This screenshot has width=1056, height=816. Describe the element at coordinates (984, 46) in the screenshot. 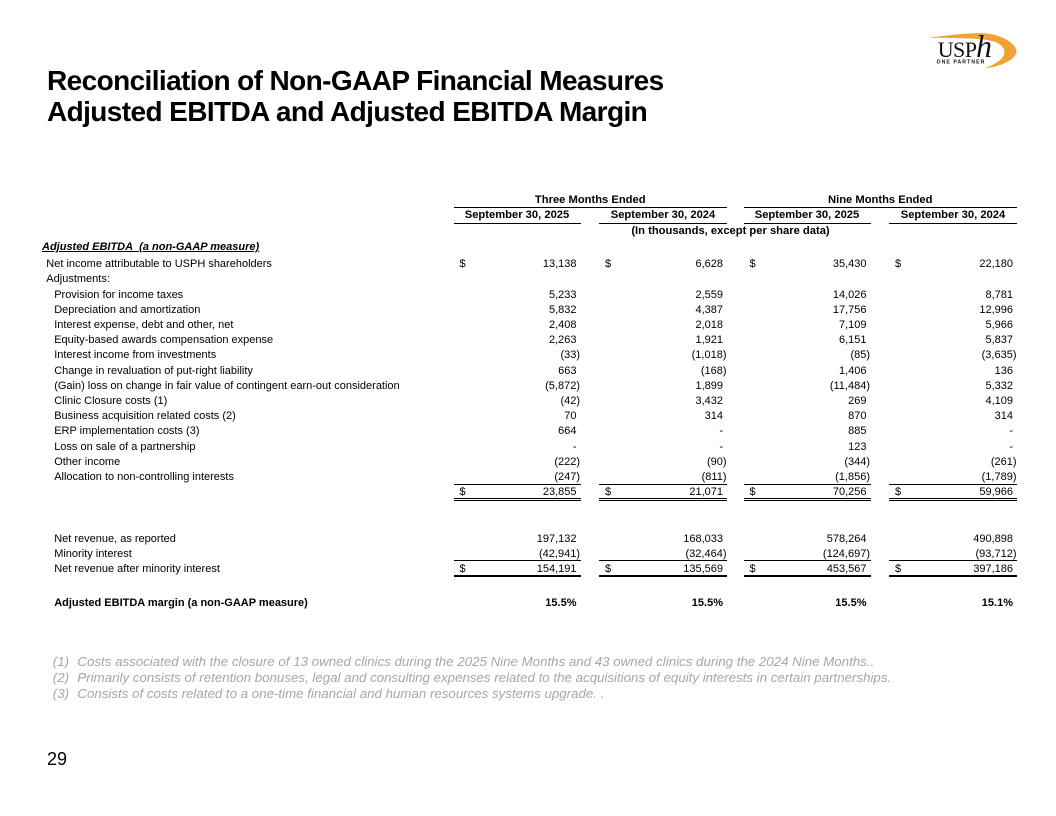

I see `svg-text: h` at that location.